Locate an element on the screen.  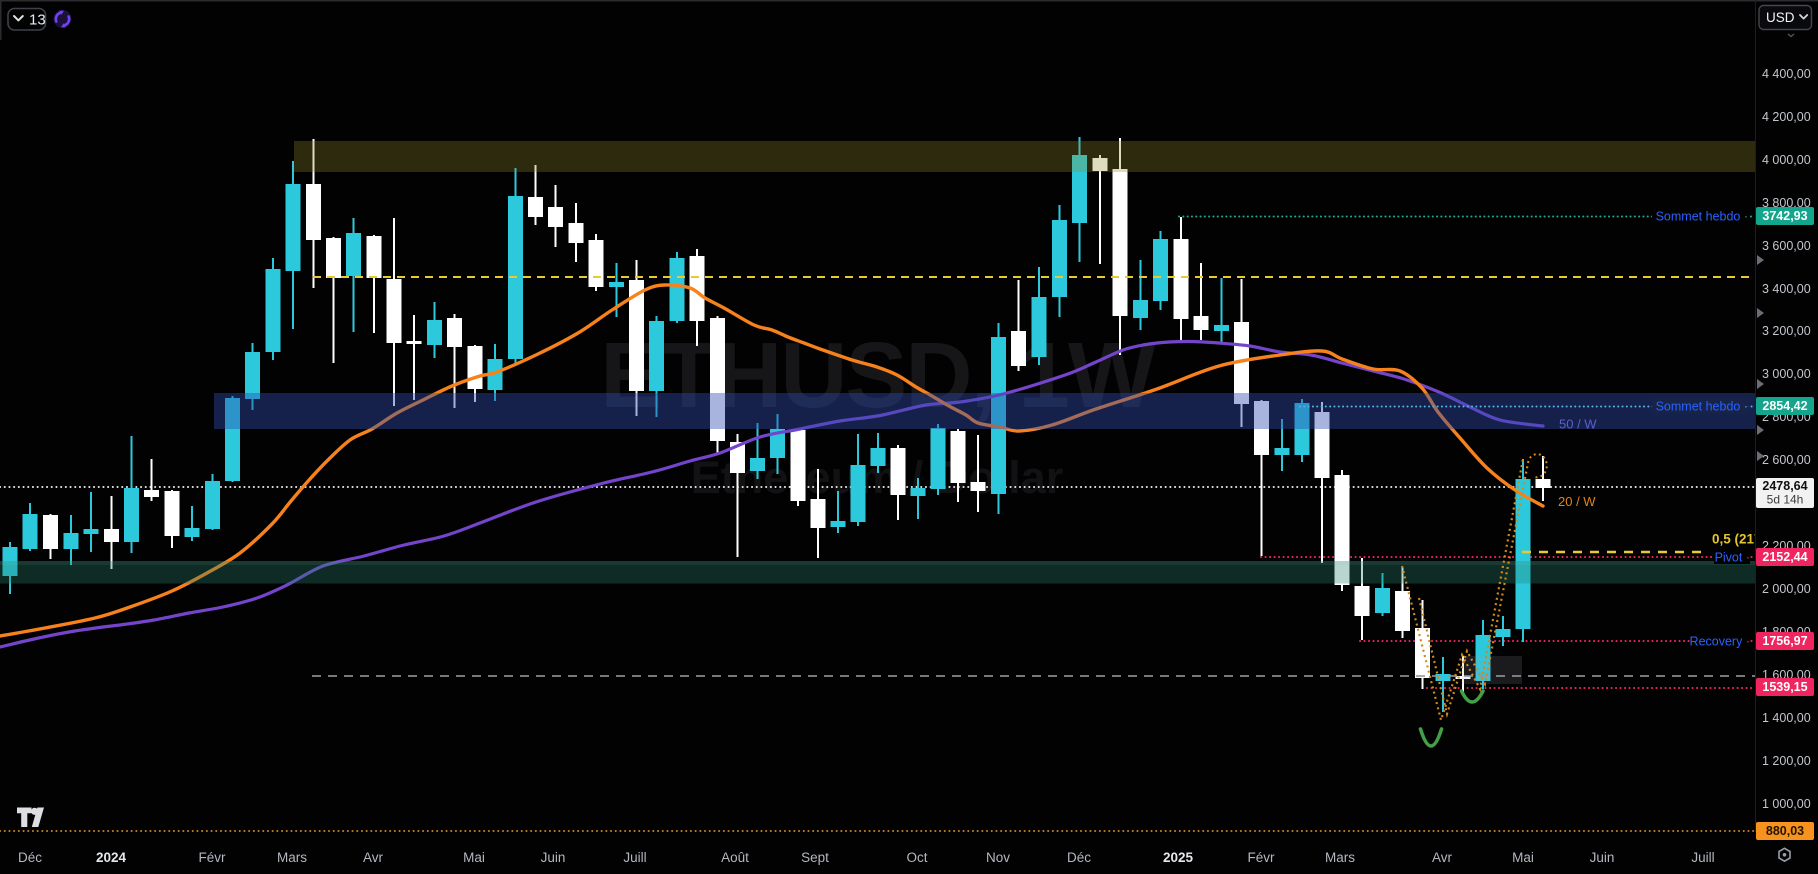
svg-text: Août is located at coordinates (735, 857).